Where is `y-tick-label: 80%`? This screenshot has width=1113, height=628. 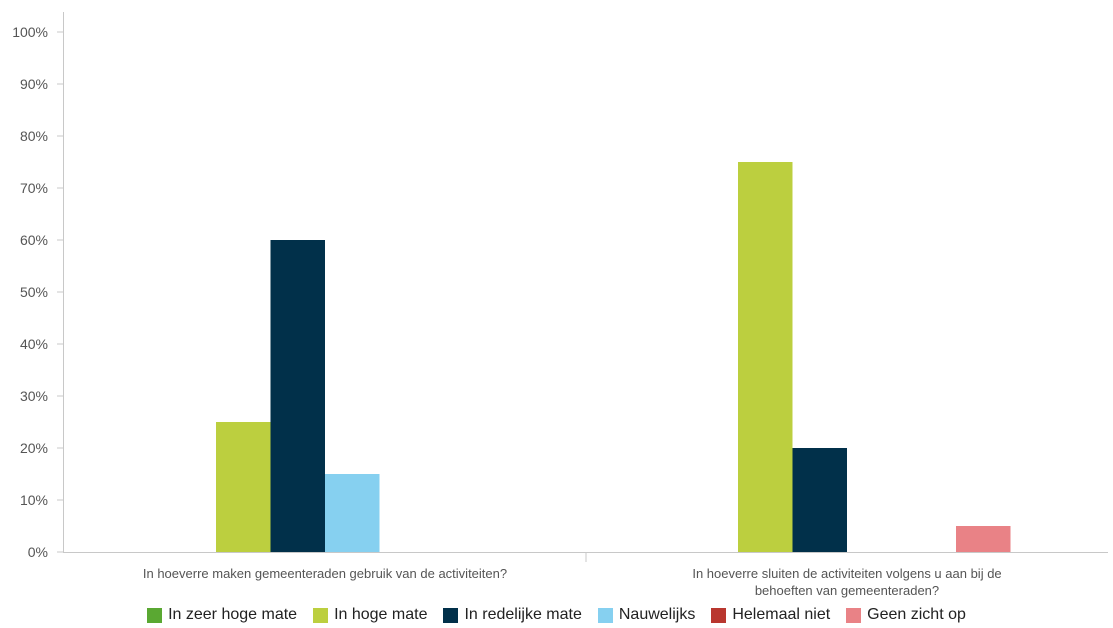
y-tick-label: 80% is located at coordinates (34, 136).